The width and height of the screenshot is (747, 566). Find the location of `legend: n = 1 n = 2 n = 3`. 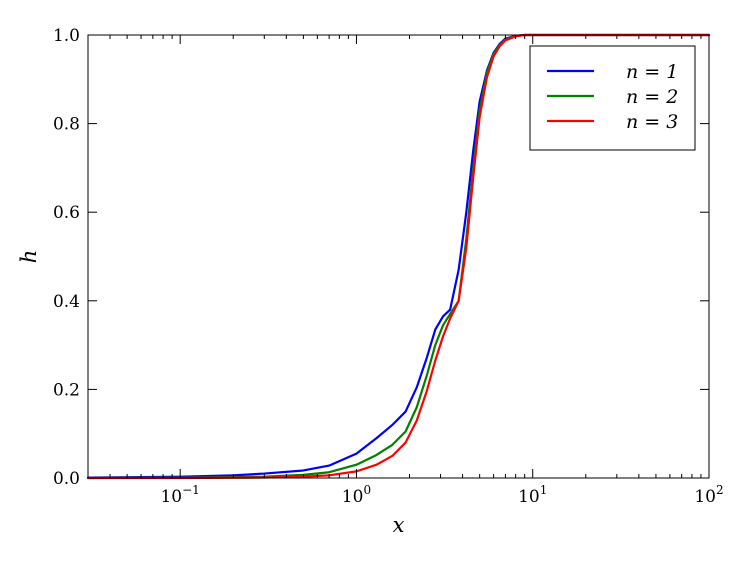

legend: n = 1 n = 2 n = 3 is located at coordinates (612, 98).